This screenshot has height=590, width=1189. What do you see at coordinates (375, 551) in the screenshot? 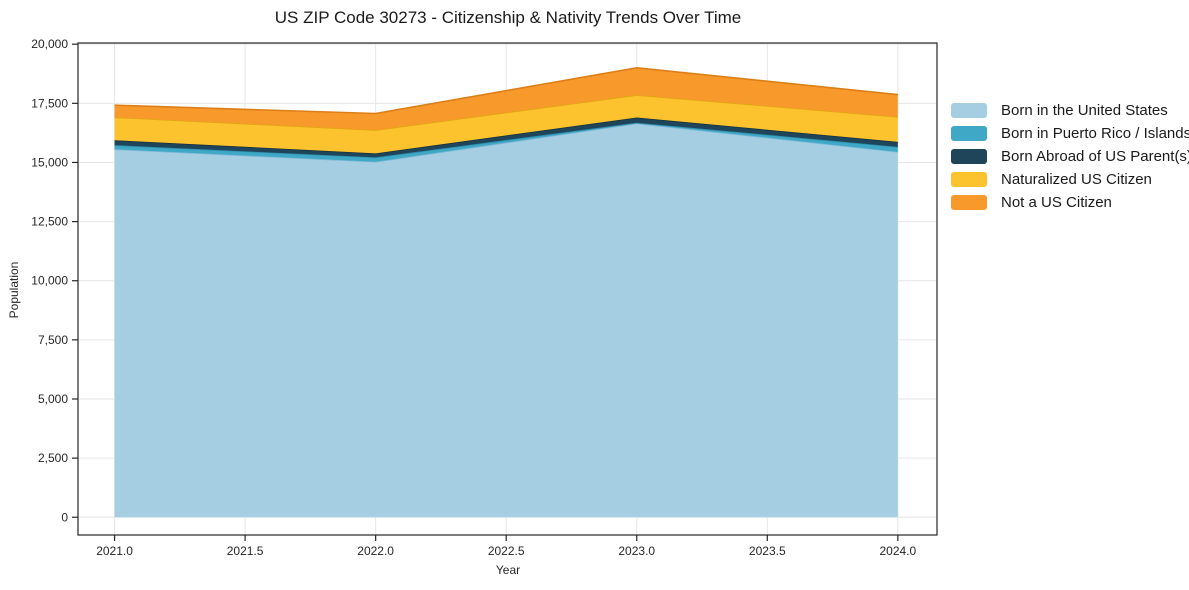
I see `x-tick-label: 2022.0` at bounding box center [375, 551].